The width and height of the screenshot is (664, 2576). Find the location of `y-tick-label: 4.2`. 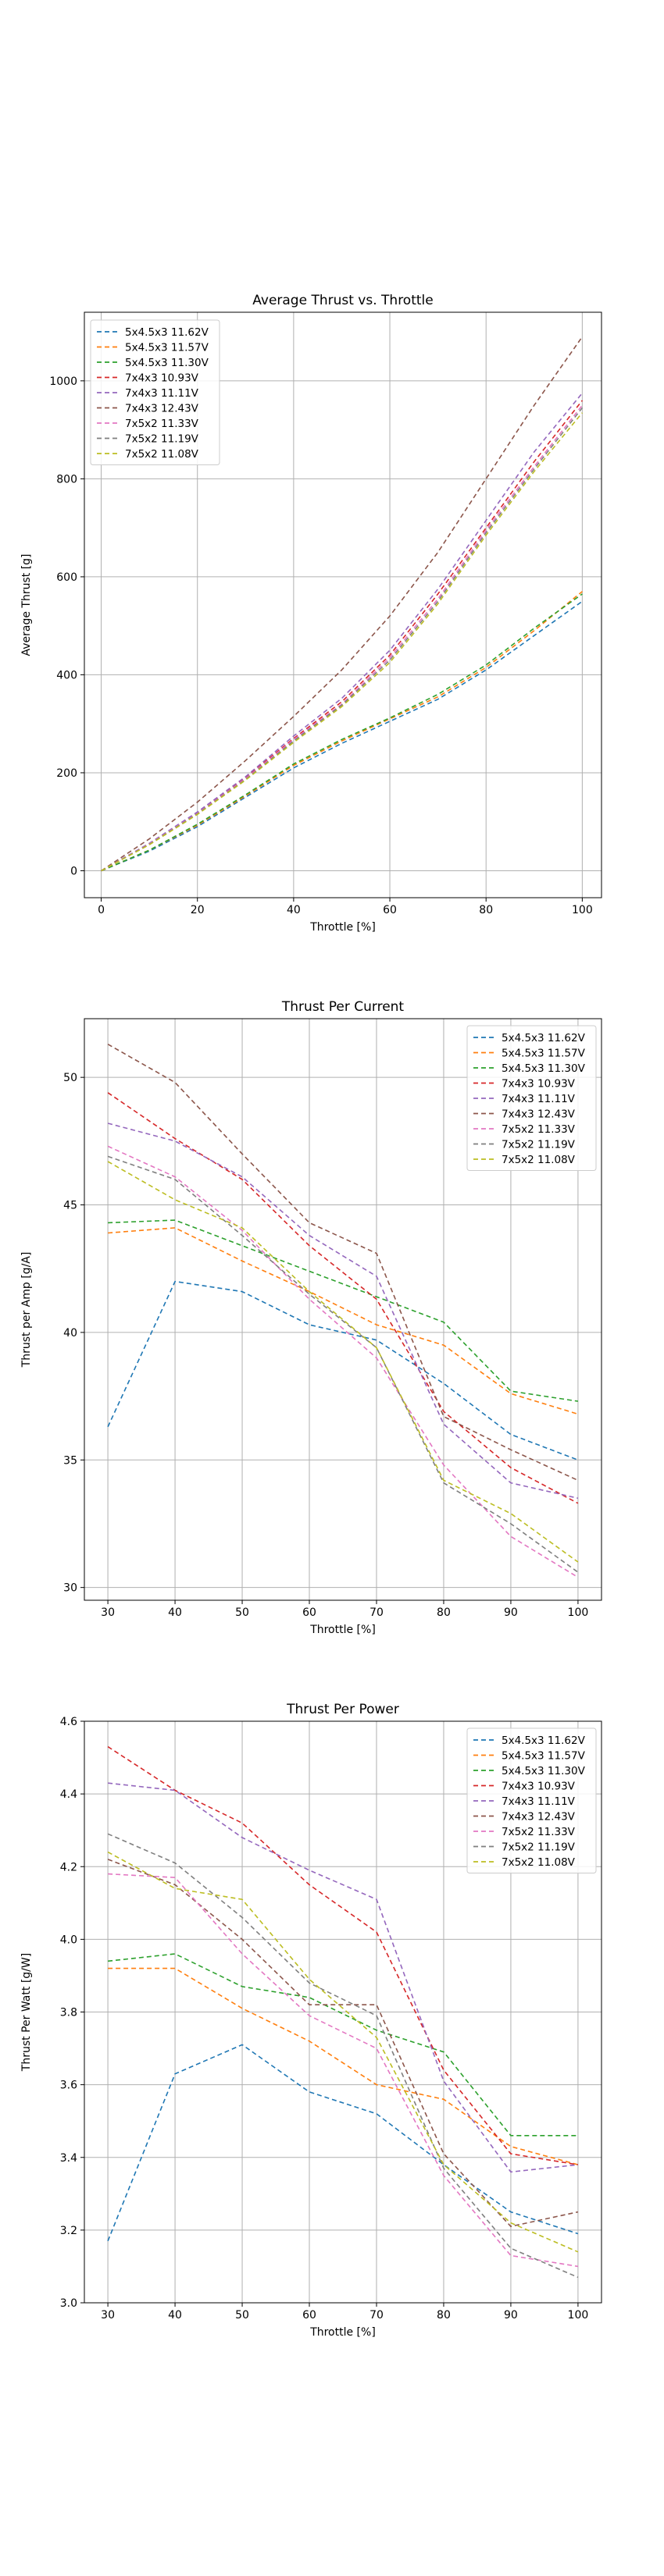

y-tick-label: 4.2 is located at coordinates (68, 1867).